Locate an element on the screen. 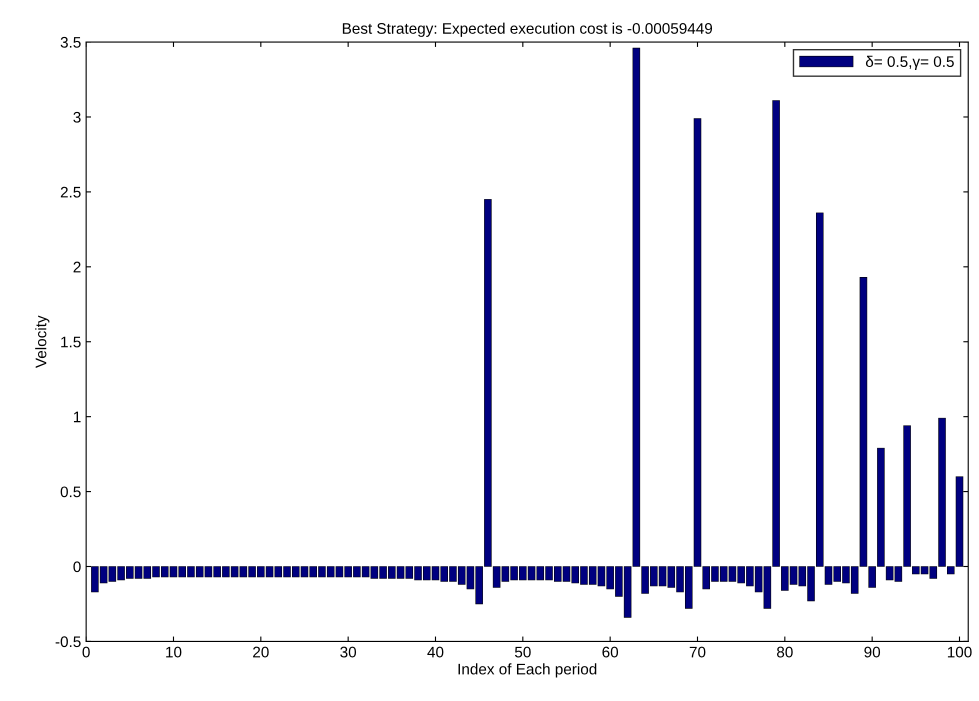 Image resolution: width=979 pixels, height=701 pixels. y-tick-label: 1.5 is located at coordinates (71, 342).